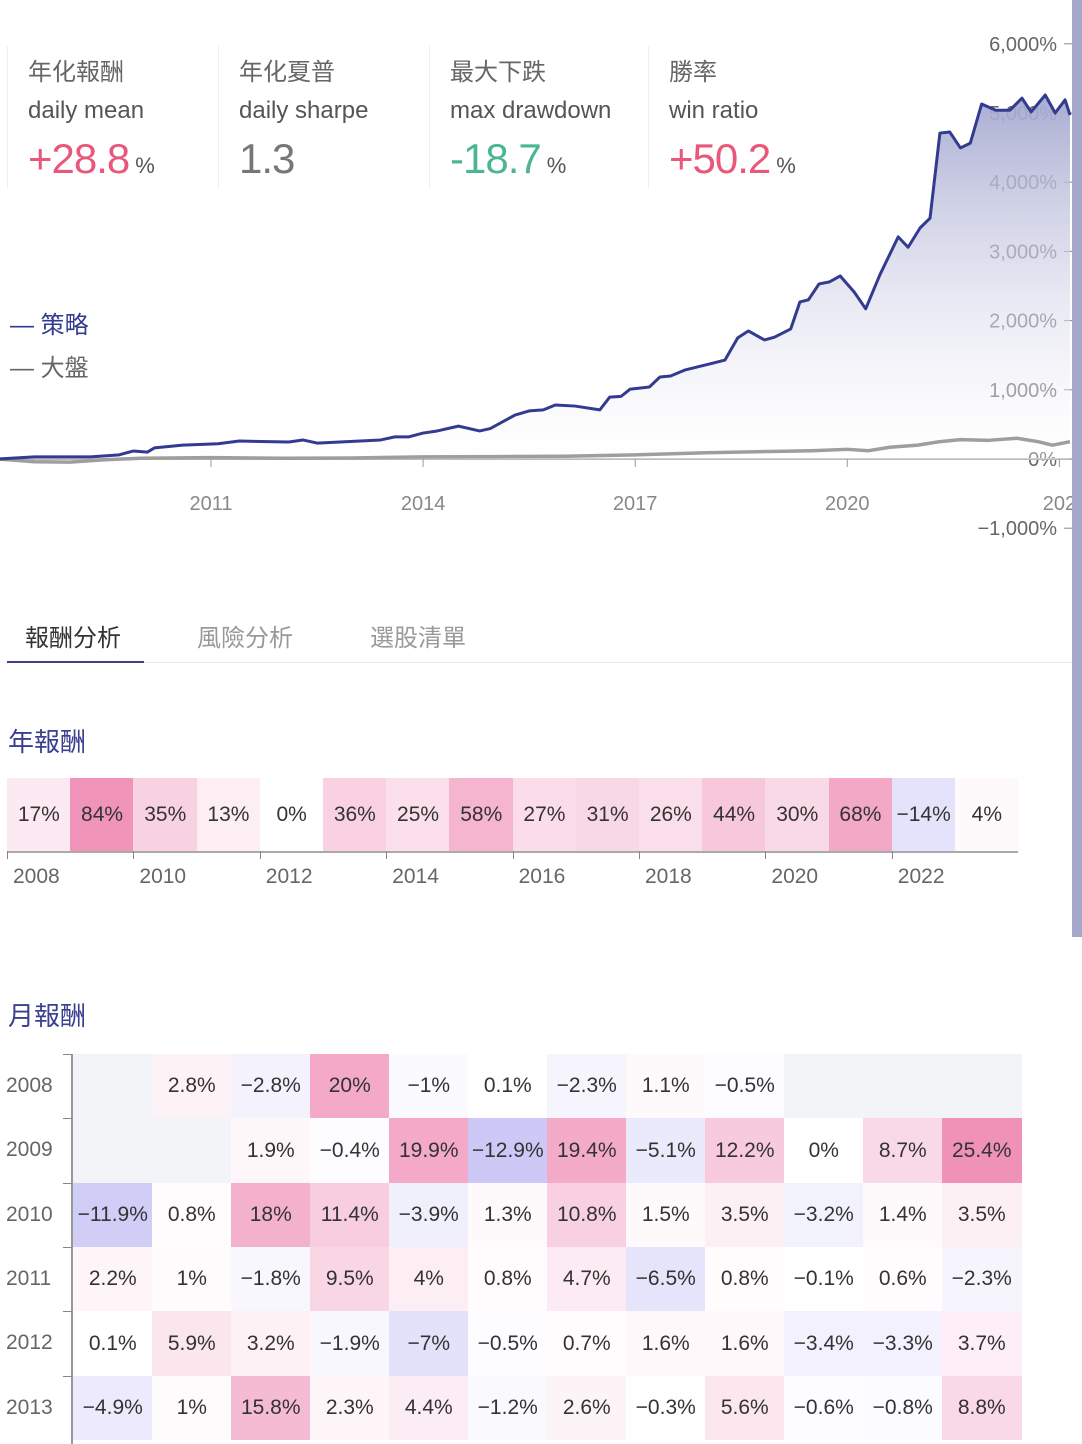  What do you see at coordinates (429, 1279) in the screenshot?
I see `monthly-cell: 4%` at bounding box center [429, 1279].